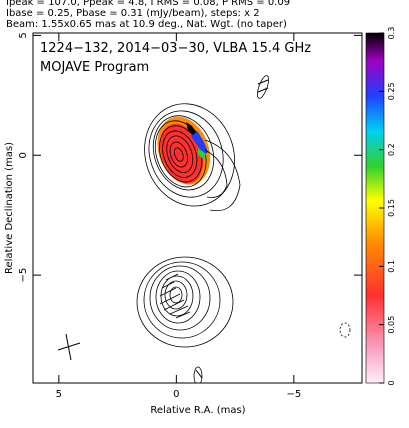  What do you see at coordinates (9, 208) in the screenshot?
I see `y-axis-label: Relative Declination (mas)` at bounding box center [9, 208].